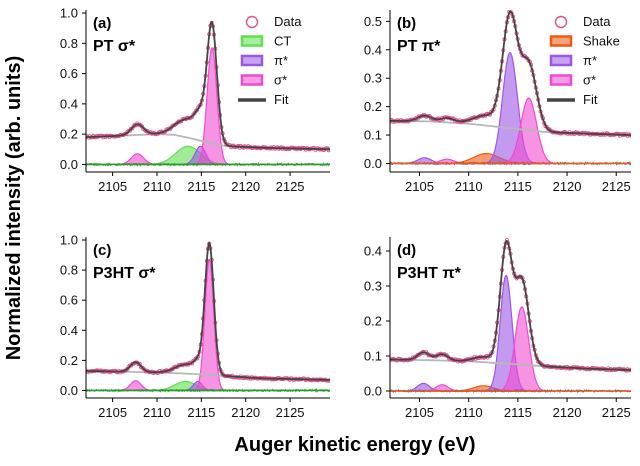  I want to click on legend: Data Shake π* σ* Fit, so click(583, 60).